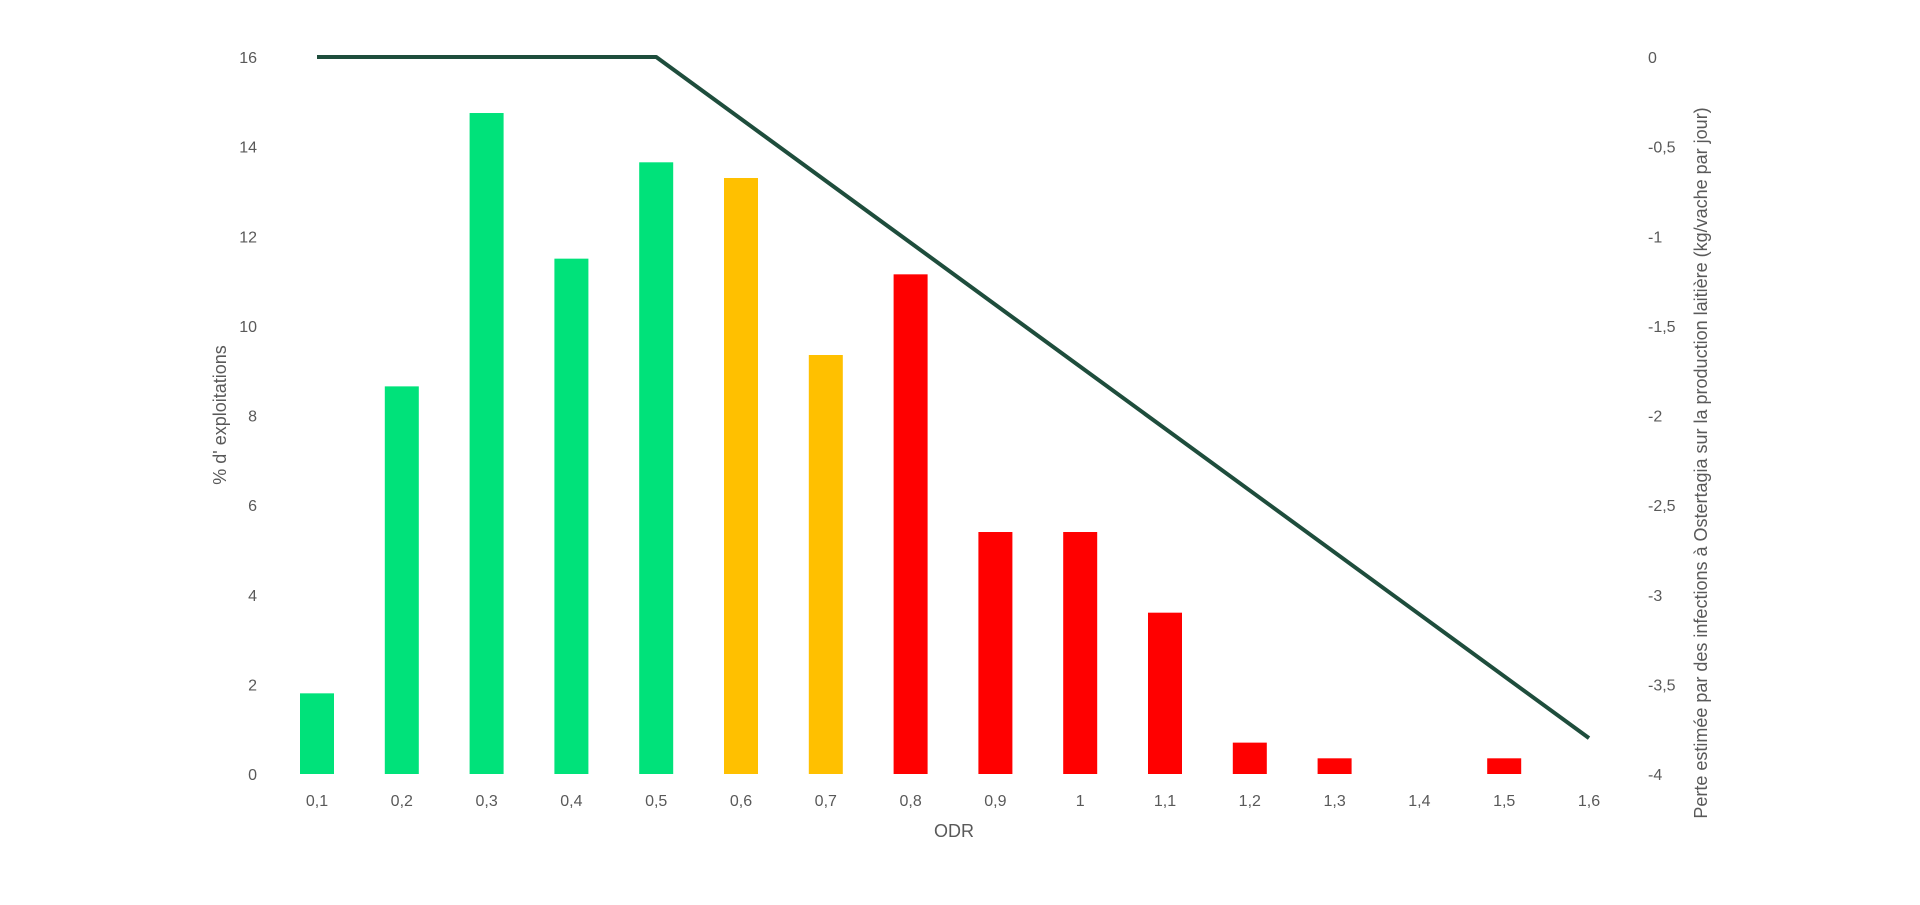 This screenshot has width=1920, height=905. I want to click on y-tick-label: 0, so click(252, 775).